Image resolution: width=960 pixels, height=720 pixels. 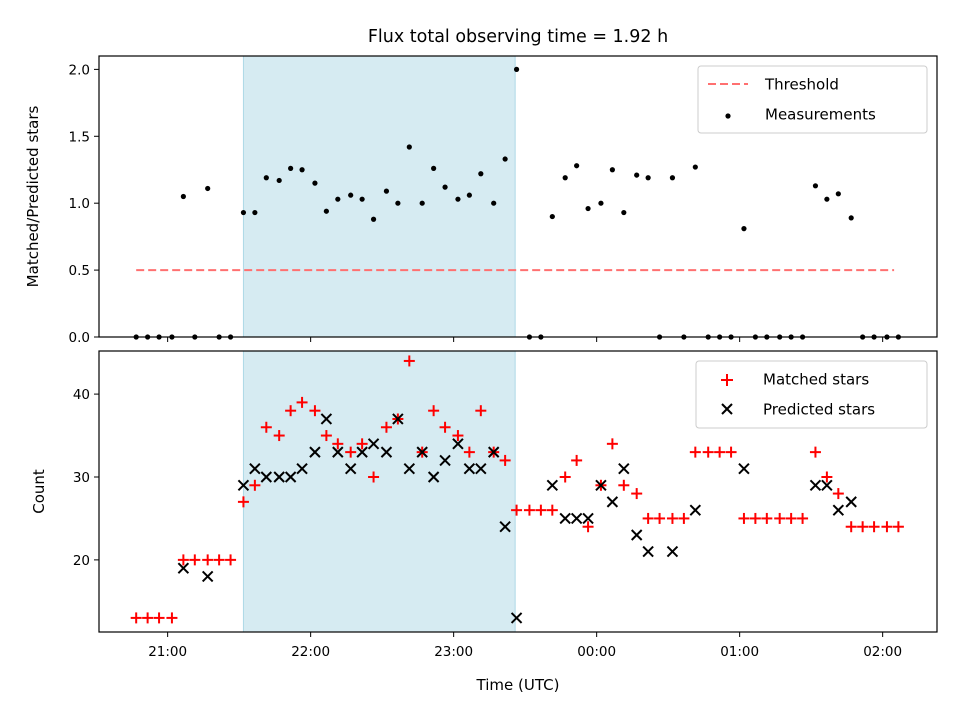 What do you see at coordinates (727, 409) in the screenshot?
I see `legend-predicted-swatch` at bounding box center [727, 409].